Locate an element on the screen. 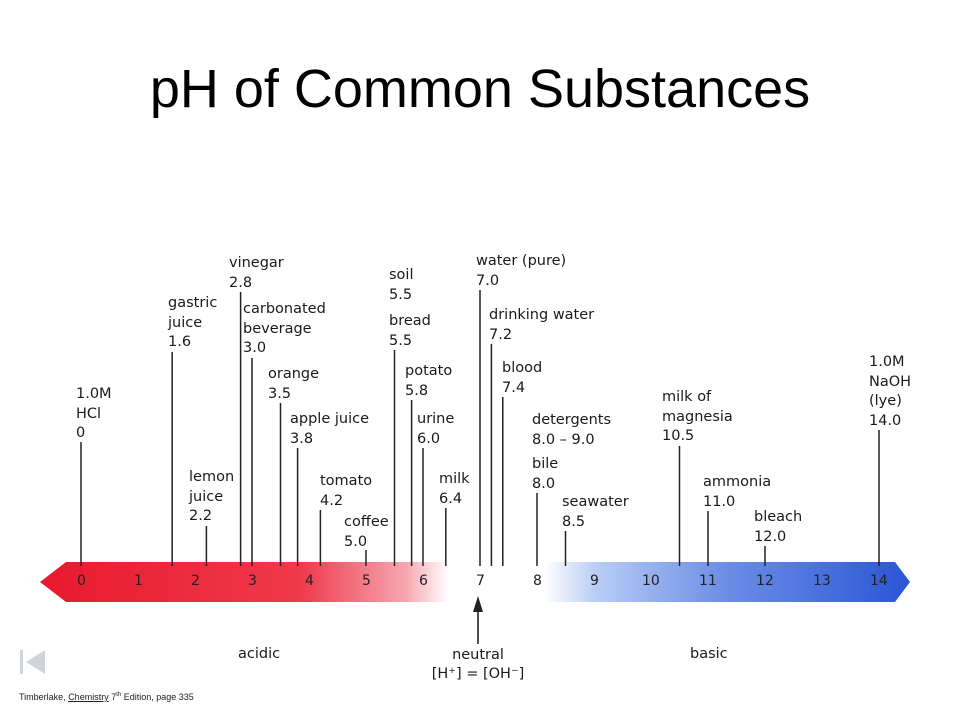 The image size is (960, 720). substance-label-soil: soil 5.5 is located at coordinates (401, 285).